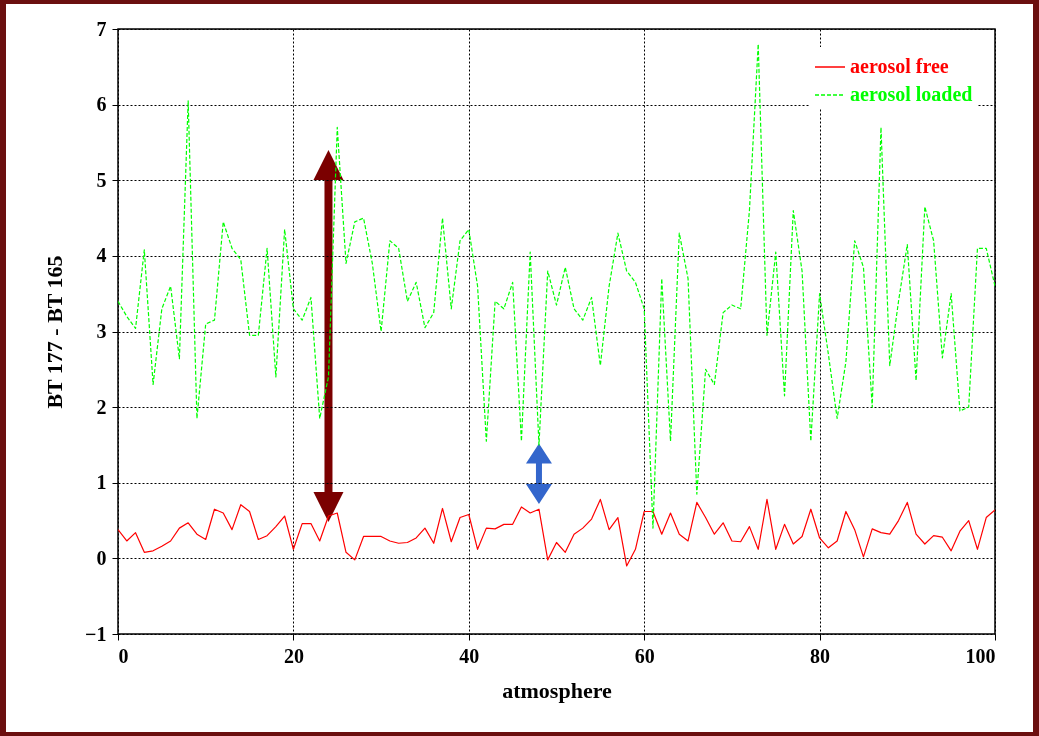 The image size is (1039, 736). Describe the element at coordinates (980, 655) in the screenshot. I see `x-tick-label: 100` at that location.